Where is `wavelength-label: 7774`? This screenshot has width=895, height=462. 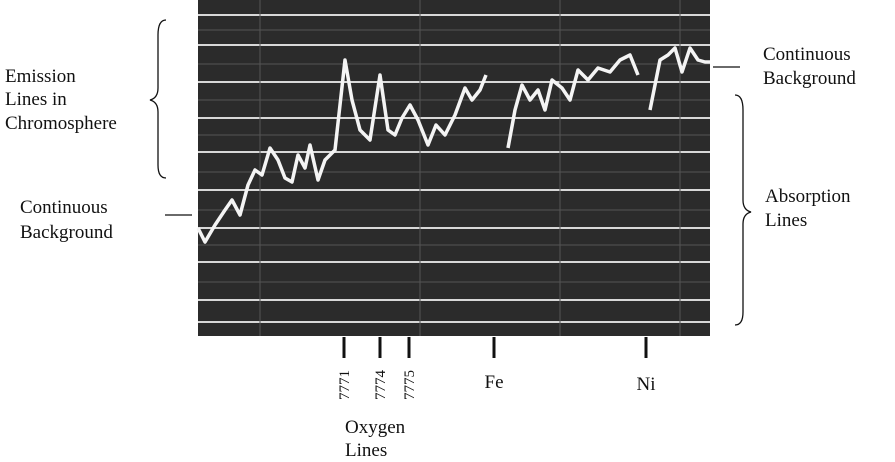
wavelength-label: 7774 is located at coordinates (381, 385).